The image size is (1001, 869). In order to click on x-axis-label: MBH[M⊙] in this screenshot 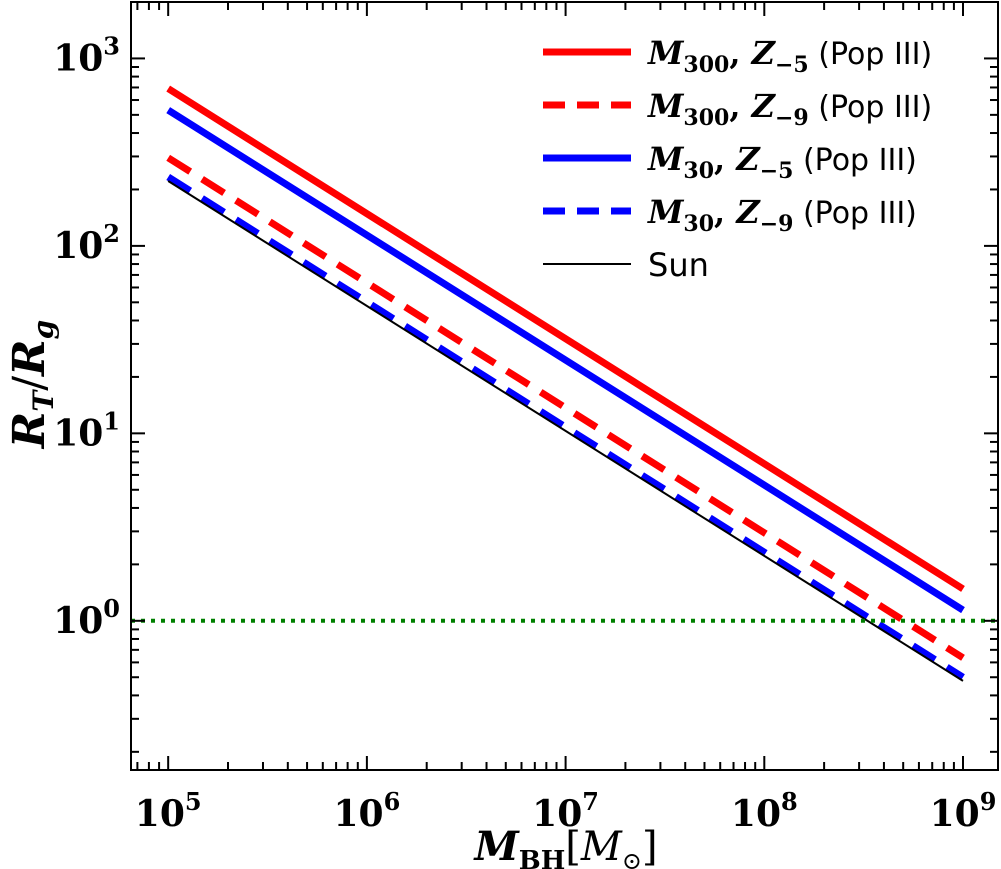, I will do `click(564, 846)`.